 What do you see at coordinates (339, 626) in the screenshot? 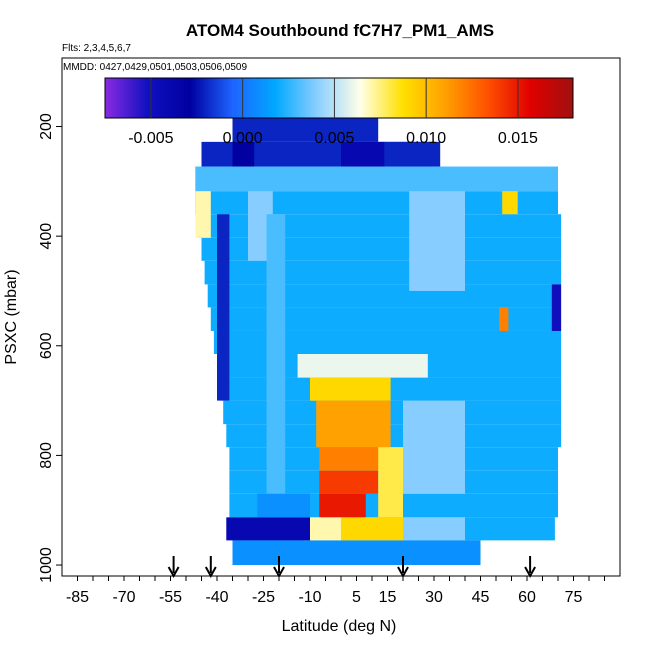
I see `x-axis-label: Latitude (deg N)` at bounding box center [339, 626].